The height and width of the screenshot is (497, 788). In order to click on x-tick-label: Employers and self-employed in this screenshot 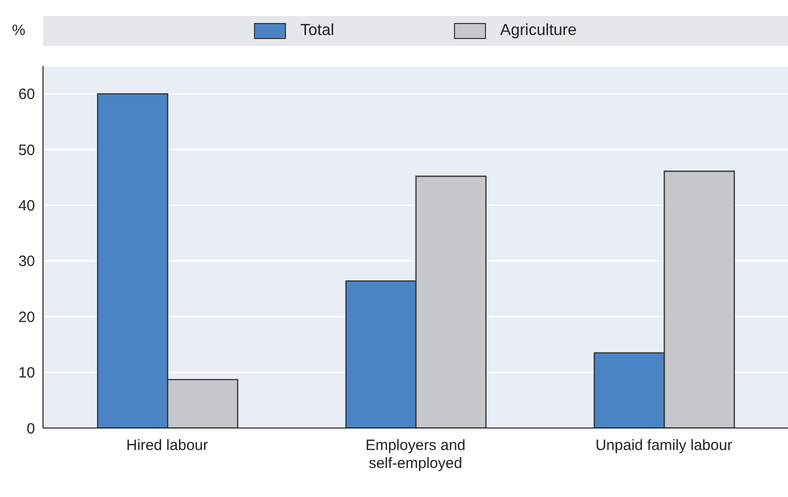, I will do `click(415, 454)`.